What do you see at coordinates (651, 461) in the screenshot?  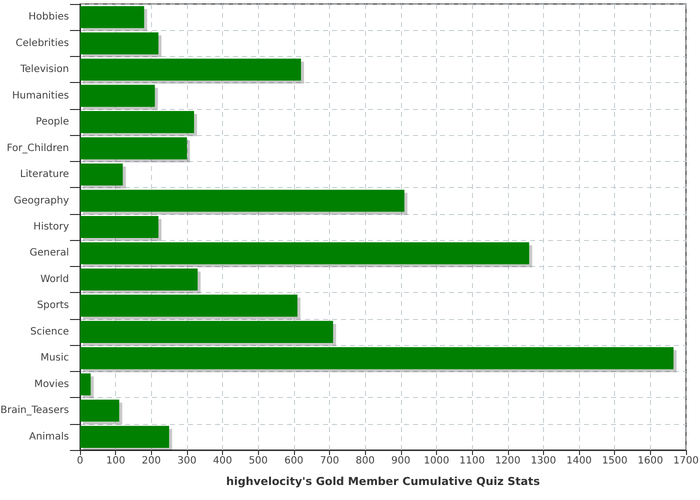 I see `x-tick-label: 1600` at bounding box center [651, 461].